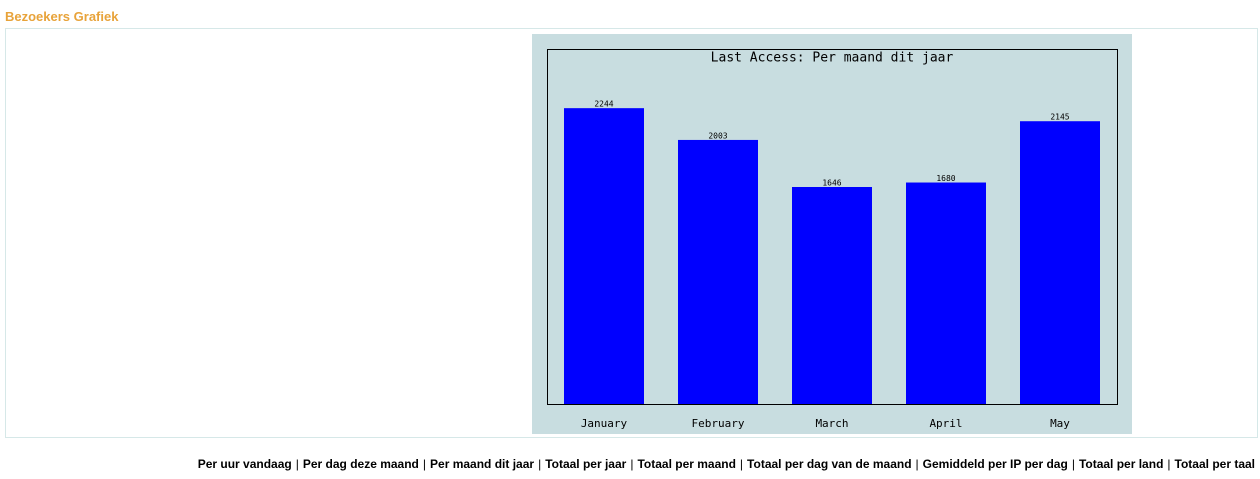  Describe the element at coordinates (945, 178) in the screenshot. I see `value-label: 1680` at that location.